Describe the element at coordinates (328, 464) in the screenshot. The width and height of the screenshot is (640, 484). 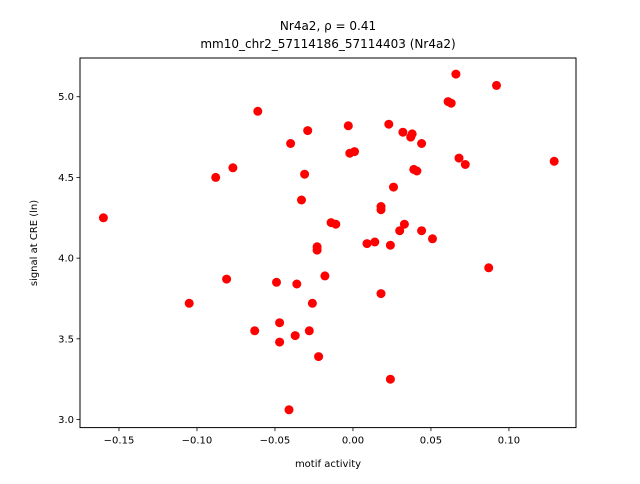
I see `x-axis-label: motif activity` at that location.